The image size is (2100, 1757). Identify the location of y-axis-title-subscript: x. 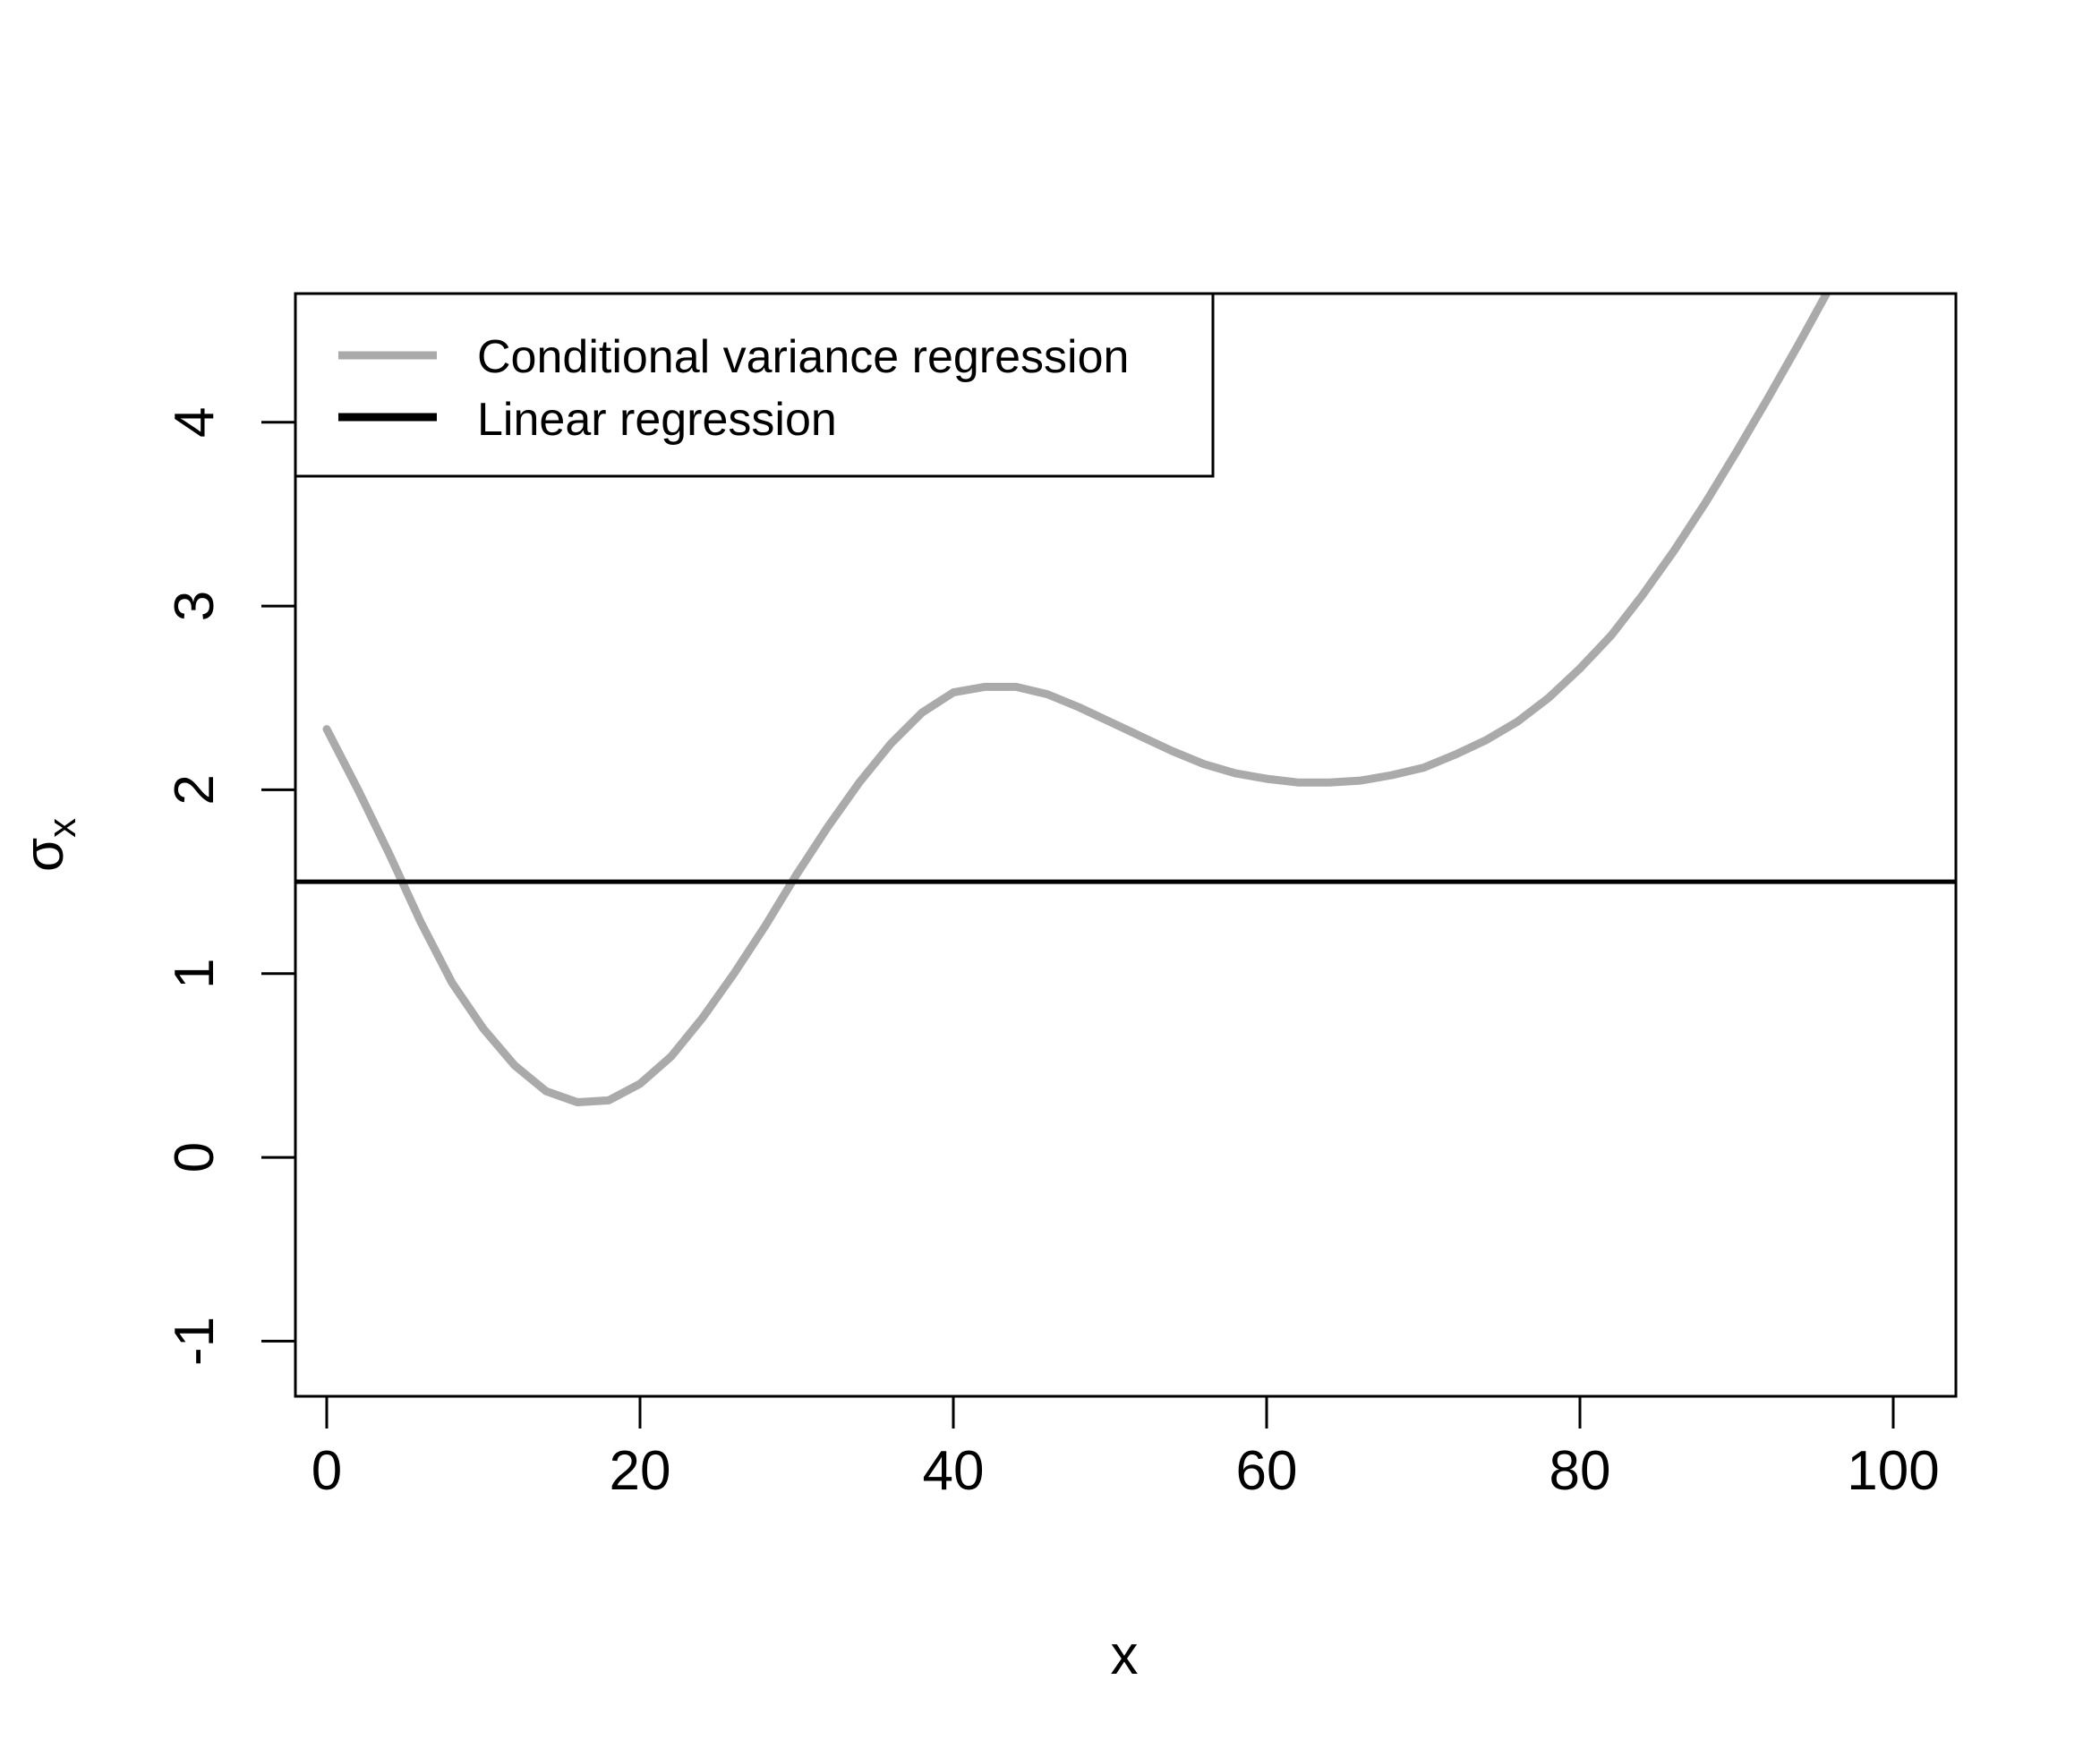
(62, 828).